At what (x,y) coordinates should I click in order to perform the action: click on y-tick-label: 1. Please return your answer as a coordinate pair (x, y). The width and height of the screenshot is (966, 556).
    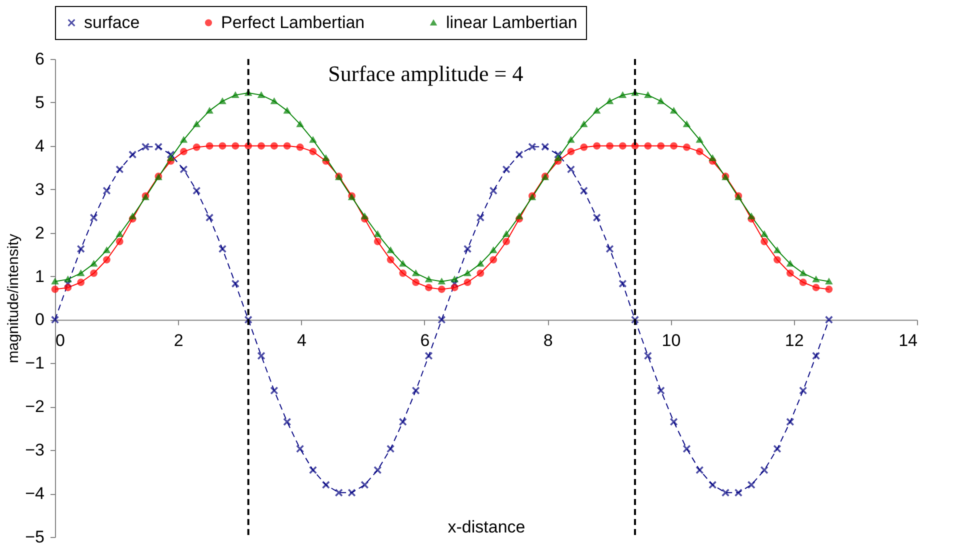
    Looking at the image, I should click on (39, 276).